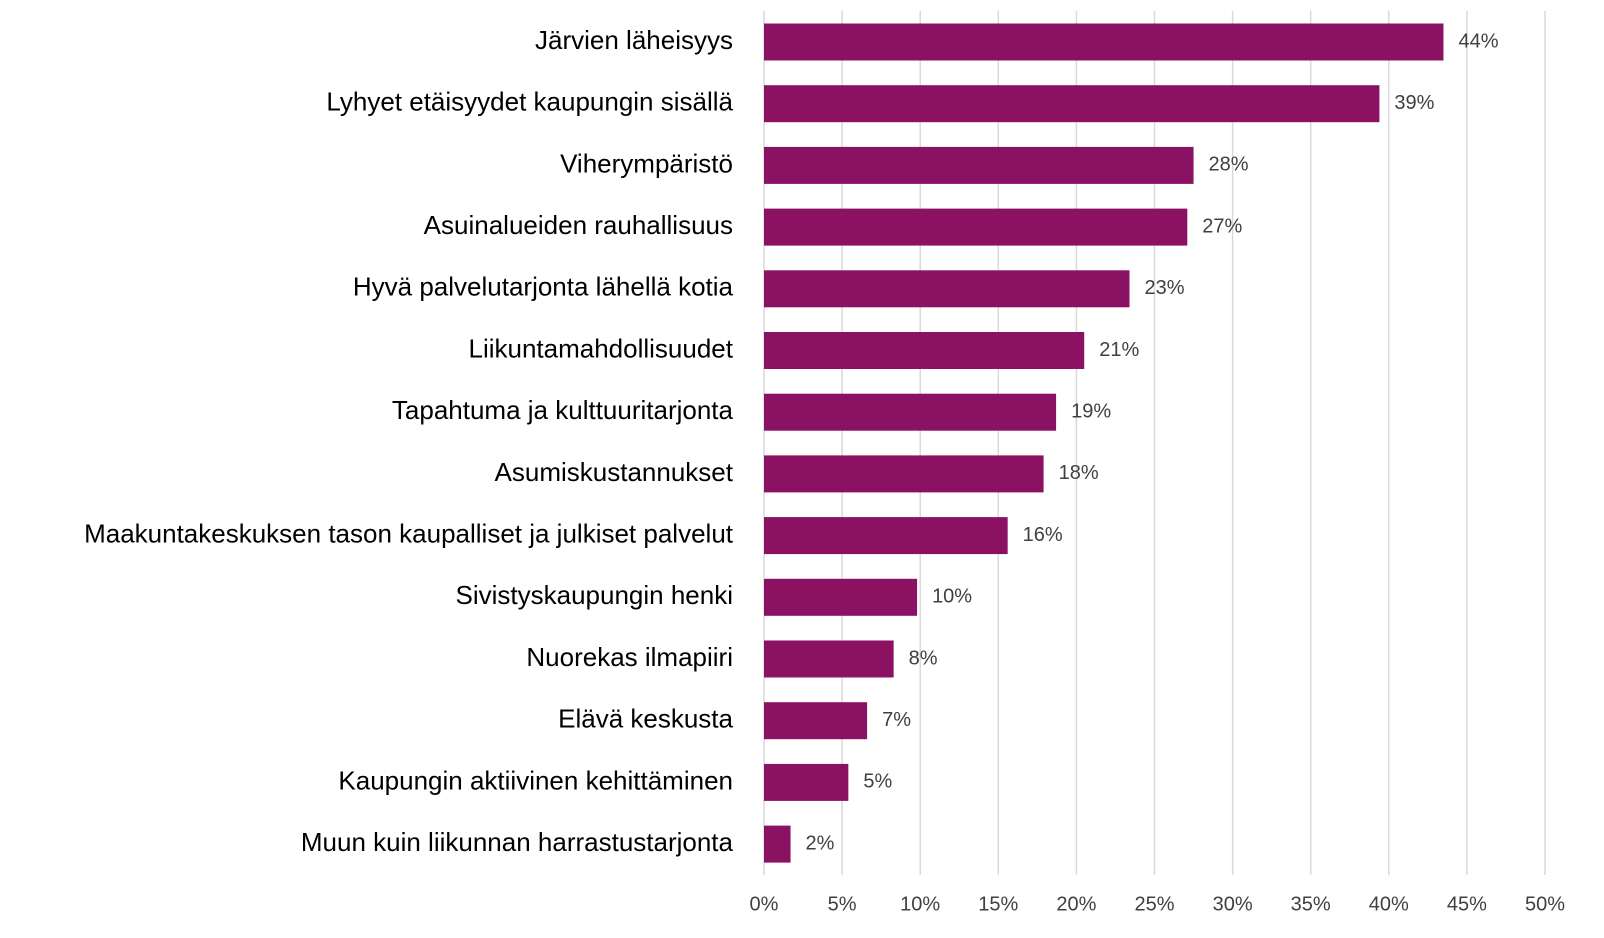 This screenshot has width=1604, height=938. I want to click on category-label: Lyhyet etäisyydet kaupungin sisällä, so click(529, 102).